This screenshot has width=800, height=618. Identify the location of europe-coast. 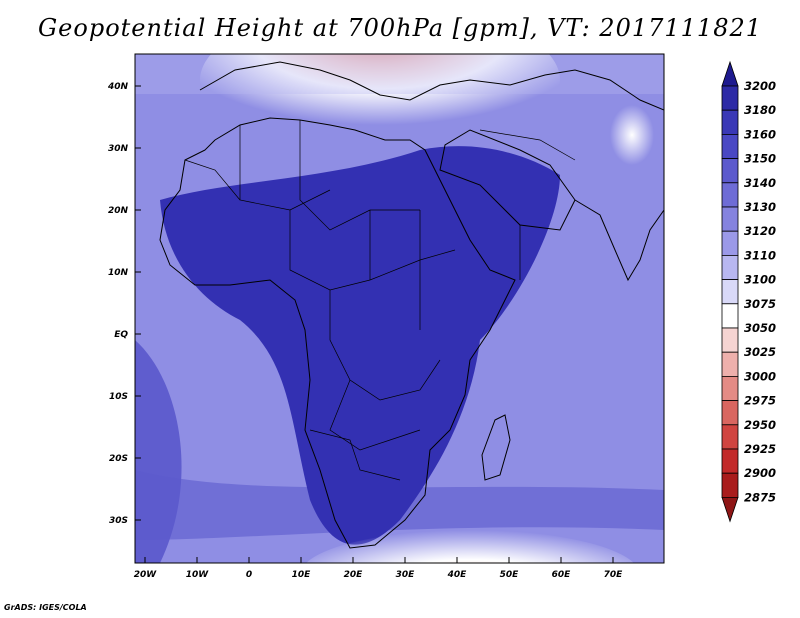
(431, 86).